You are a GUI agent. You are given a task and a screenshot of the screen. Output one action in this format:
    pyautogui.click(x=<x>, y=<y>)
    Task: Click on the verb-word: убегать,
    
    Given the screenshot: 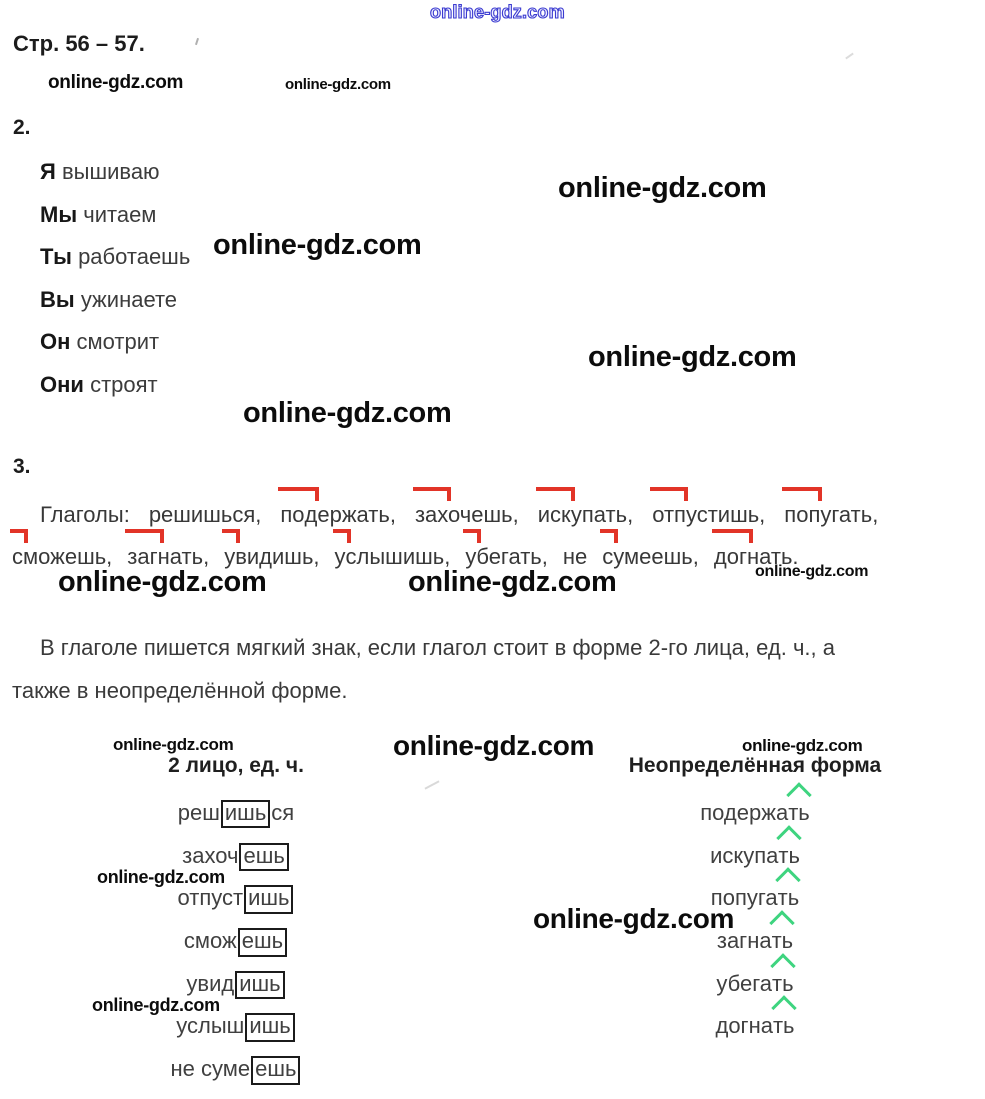 What is the action you would take?
    pyautogui.click(x=505, y=549)
    